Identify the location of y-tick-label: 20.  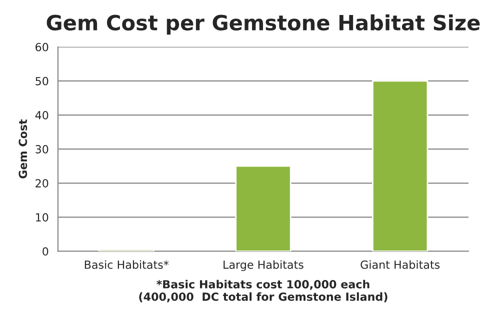
(42, 183).